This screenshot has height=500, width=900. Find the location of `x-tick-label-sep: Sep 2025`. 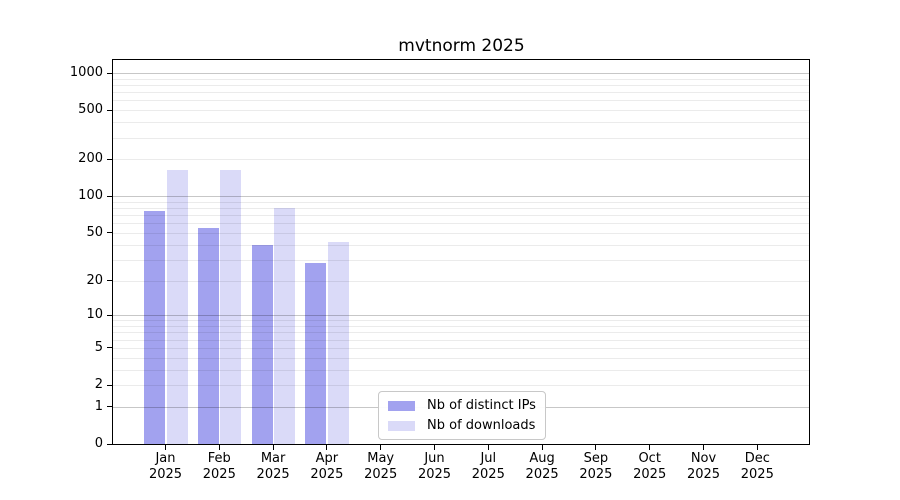

x-tick-label-sep: Sep 2025 is located at coordinates (596, 466).